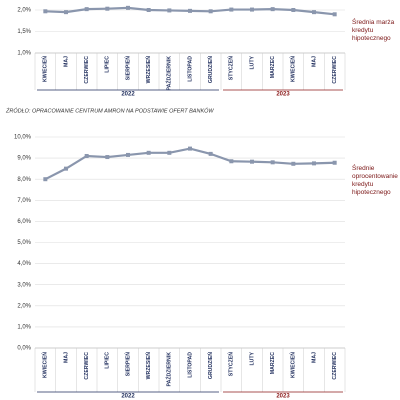 Image resolution: width=400 pixels, height=400 pixels. What do you see at coordinates (24, 349) in the screenshot?
I see `y-tick-label: 0,0%` at bounding box center [24, 349].